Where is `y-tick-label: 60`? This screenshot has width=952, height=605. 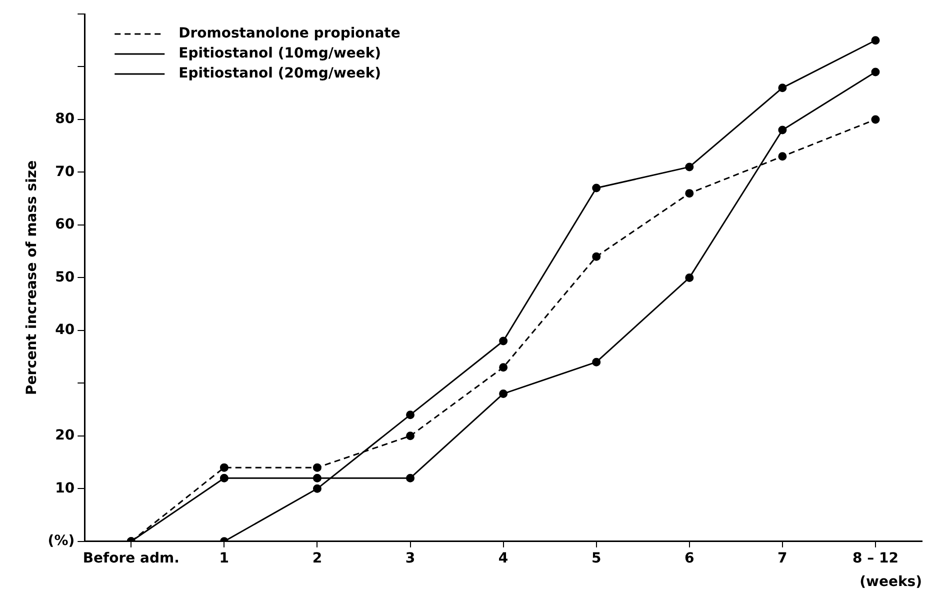
y-tick-label: 60 is located at coordinates (65, 224).